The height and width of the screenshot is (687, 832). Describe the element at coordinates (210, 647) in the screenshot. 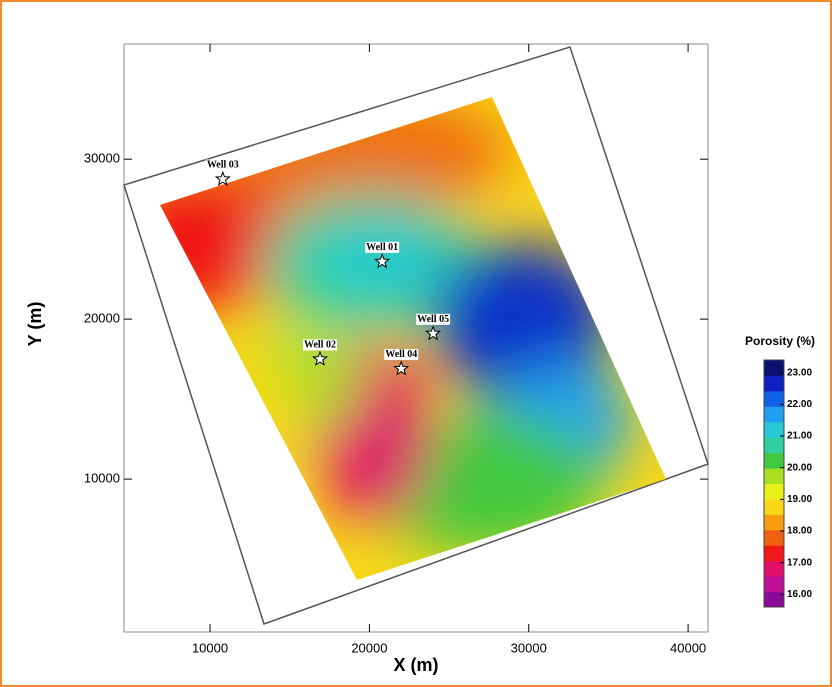

I see `x-tick-label: 10000` at that location.